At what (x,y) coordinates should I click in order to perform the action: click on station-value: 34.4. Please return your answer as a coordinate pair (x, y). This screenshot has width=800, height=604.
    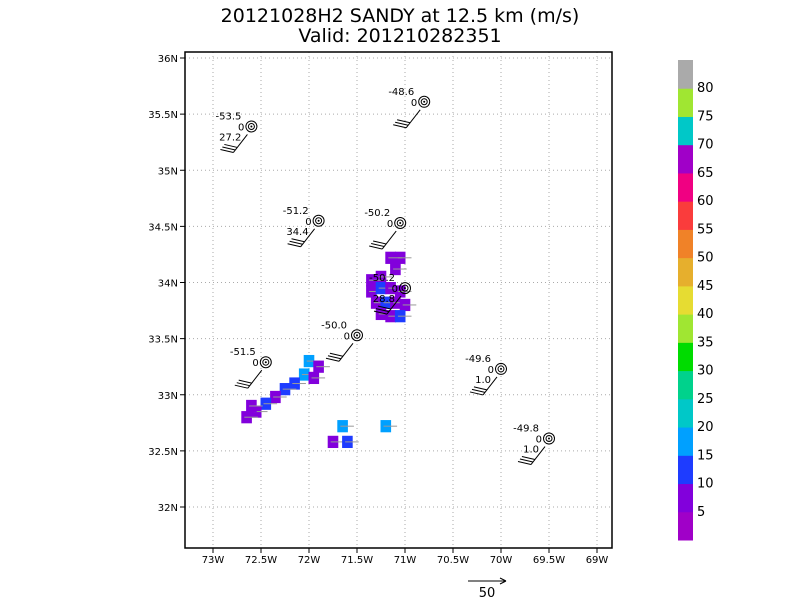
    Looking at the image, I should click on (297, 232).